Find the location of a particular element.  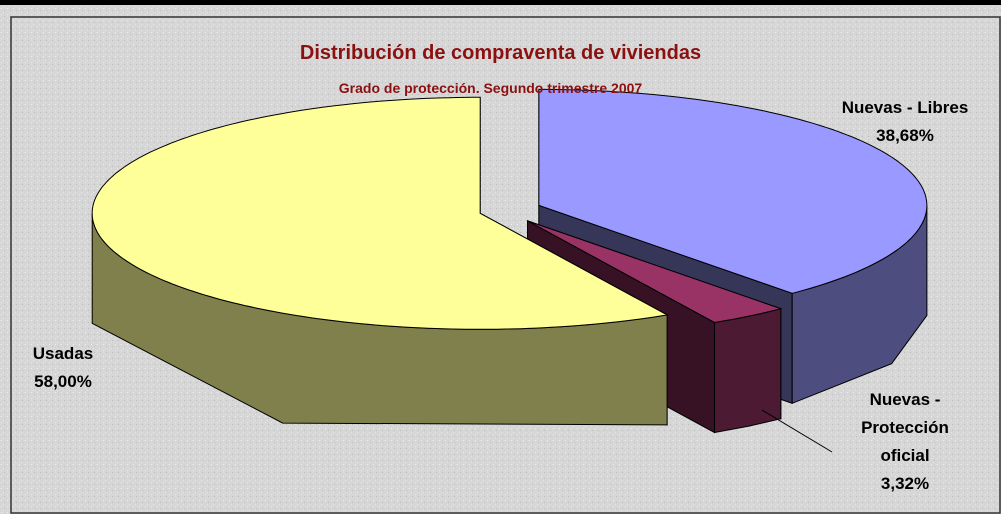

value-label: 58,00% is located at coordinates (63, 381).